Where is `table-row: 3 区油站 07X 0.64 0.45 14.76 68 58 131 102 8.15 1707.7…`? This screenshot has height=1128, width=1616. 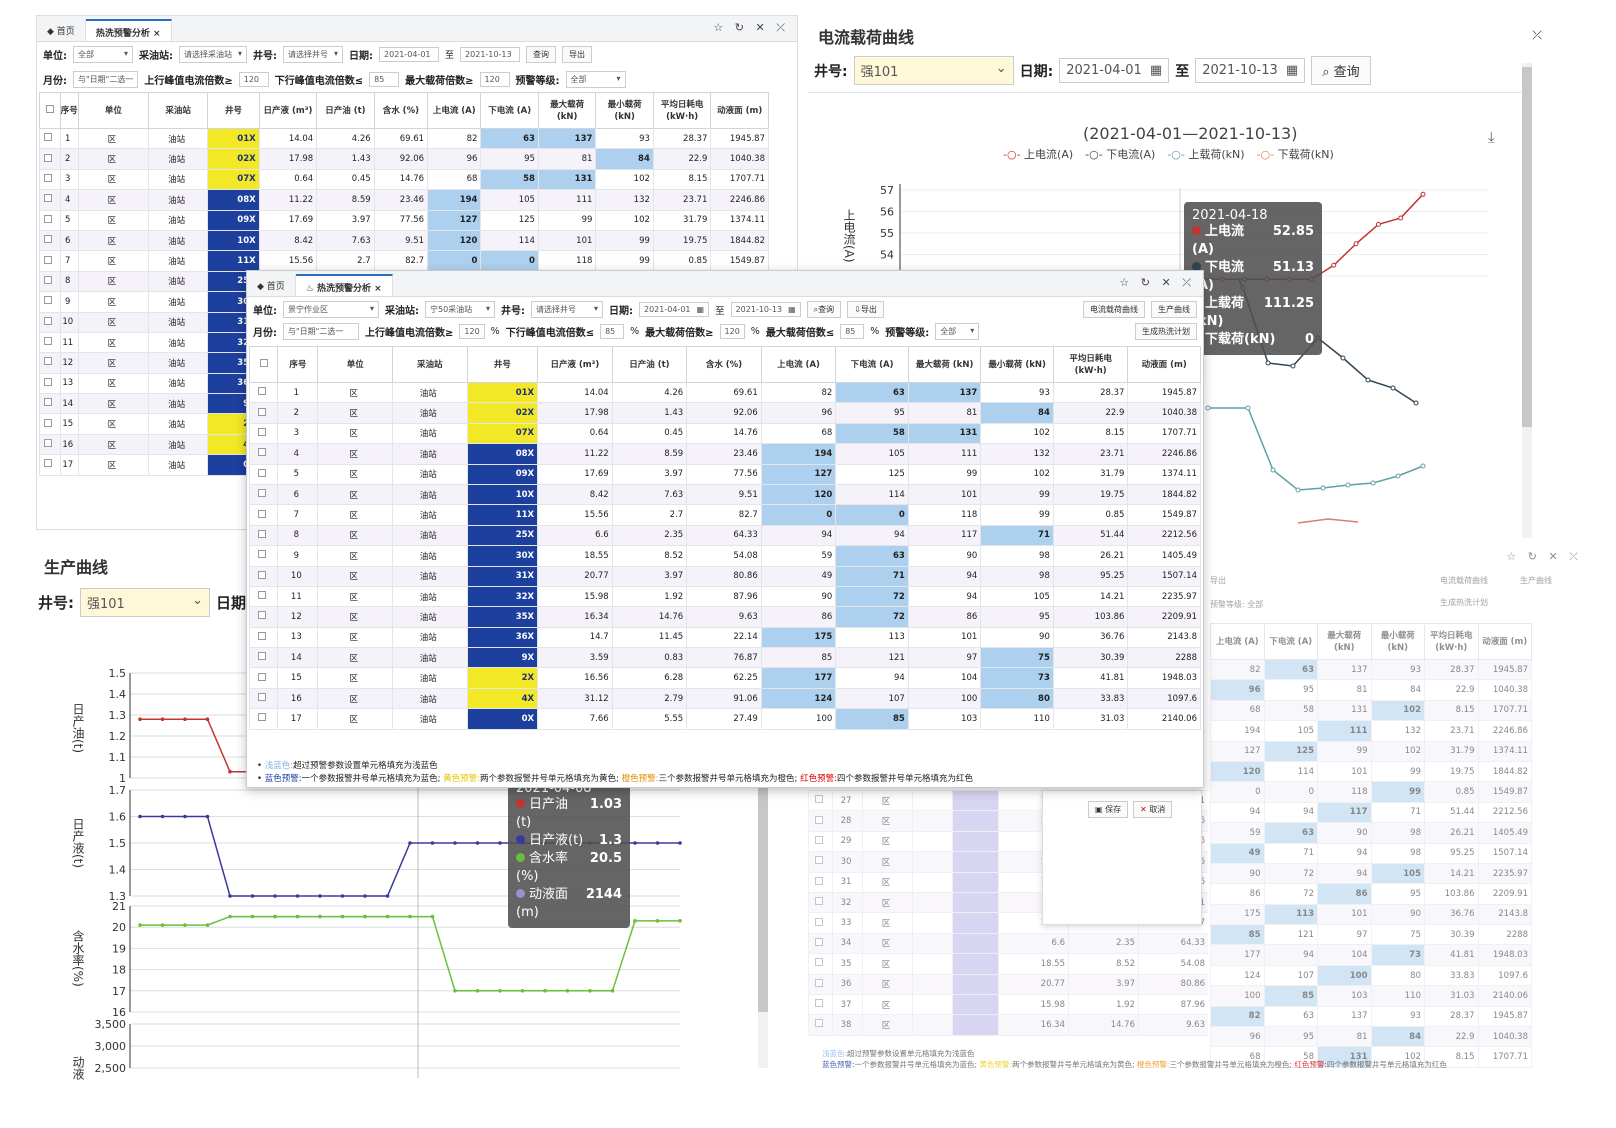 table-row: 3 区油站 07X 0.64 0.45 14.76 68 58 131 102 8.15 1707.7… is located at coordinates (724, 433).